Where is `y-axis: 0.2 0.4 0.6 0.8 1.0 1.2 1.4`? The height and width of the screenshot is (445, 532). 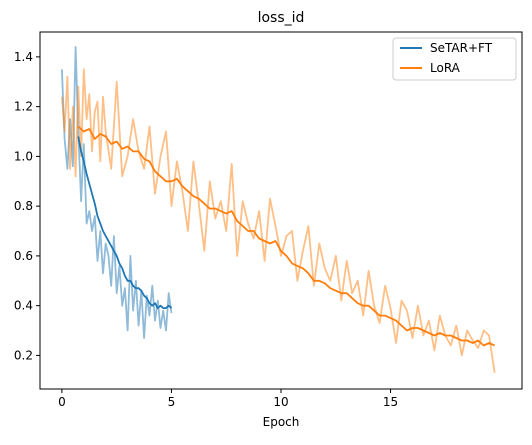
y-axis: 0.2 0.4 0.6 0.8 1.0 1.2 1.4 is located at coordinates (27, 206).